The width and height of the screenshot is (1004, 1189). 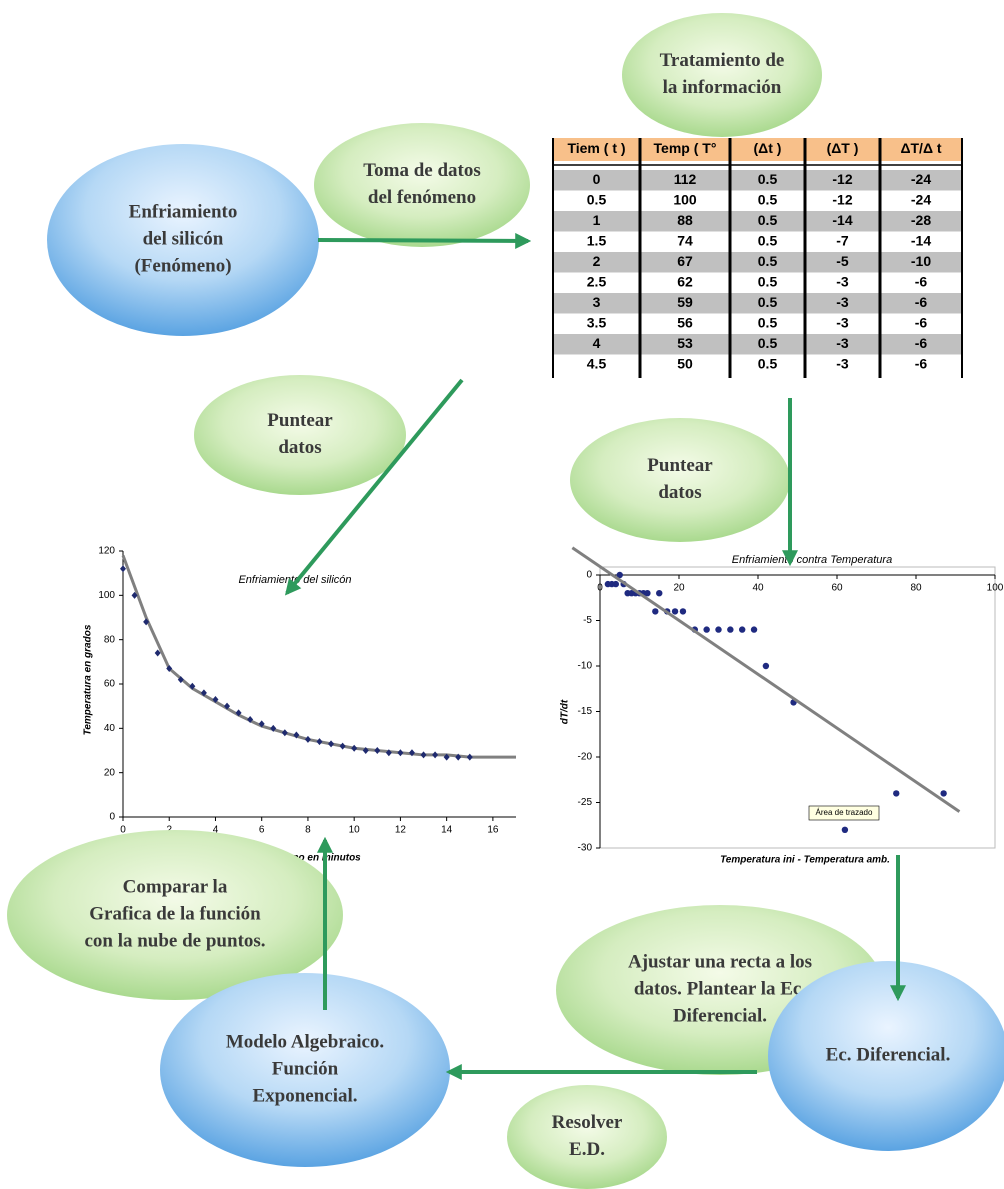 What do you see at coordinates (886, 1056) in the screenshot?
I see `node: Ec. Diferencial.` at bounding box center [886, 1056].